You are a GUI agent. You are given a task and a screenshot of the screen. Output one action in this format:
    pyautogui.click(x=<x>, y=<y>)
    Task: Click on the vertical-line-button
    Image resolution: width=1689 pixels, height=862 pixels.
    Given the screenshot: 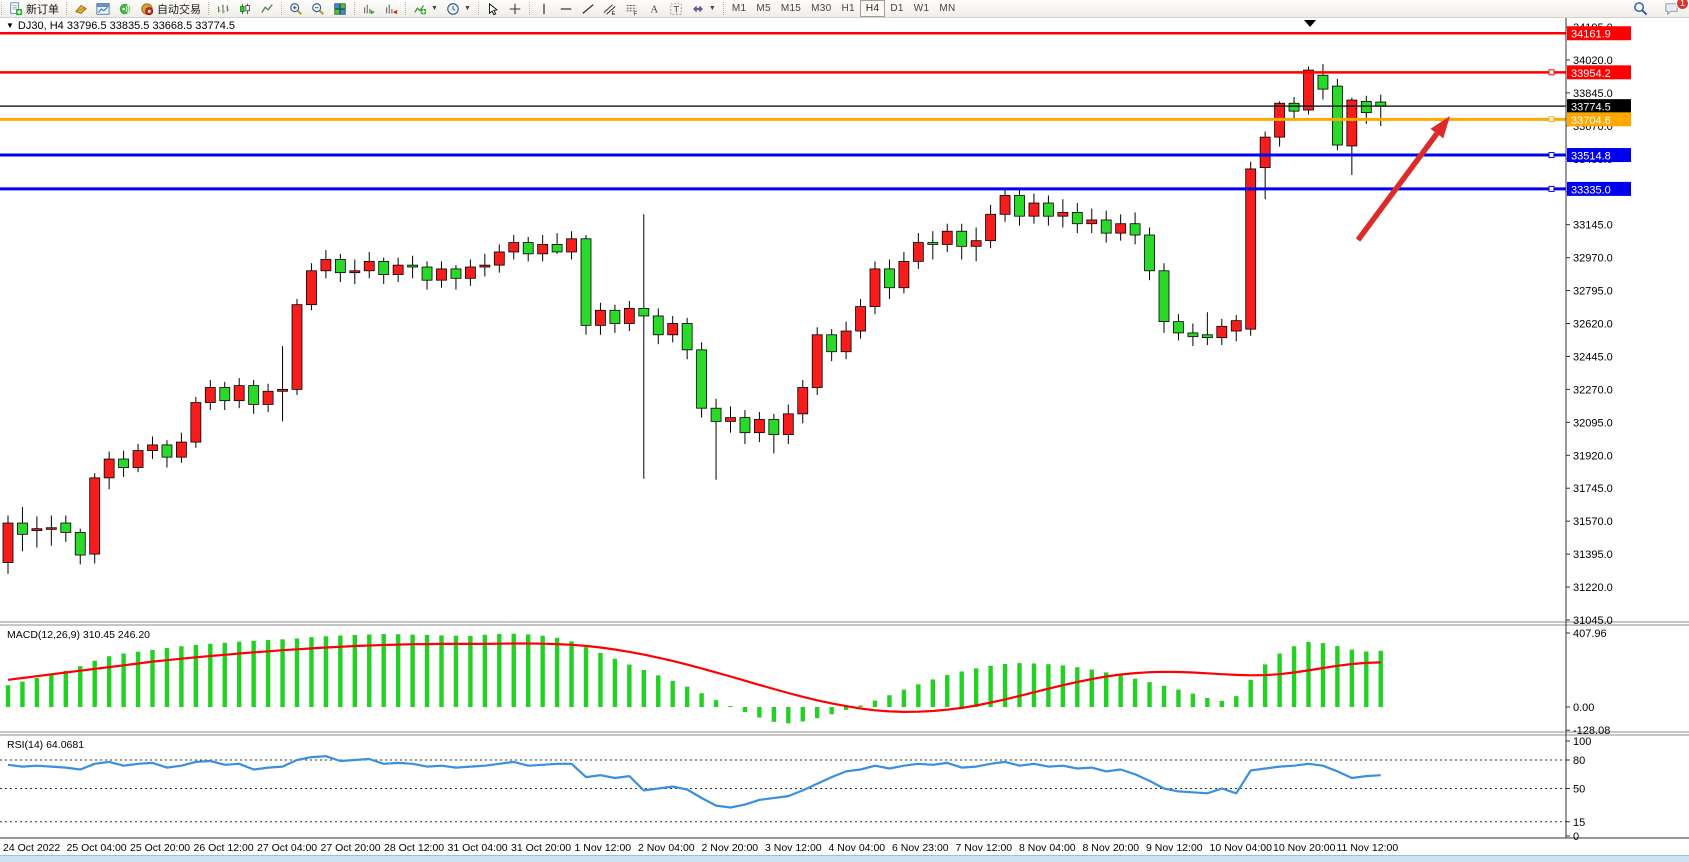 What is the action you would take?
    pyautogui.click(x=544, y=8)
    